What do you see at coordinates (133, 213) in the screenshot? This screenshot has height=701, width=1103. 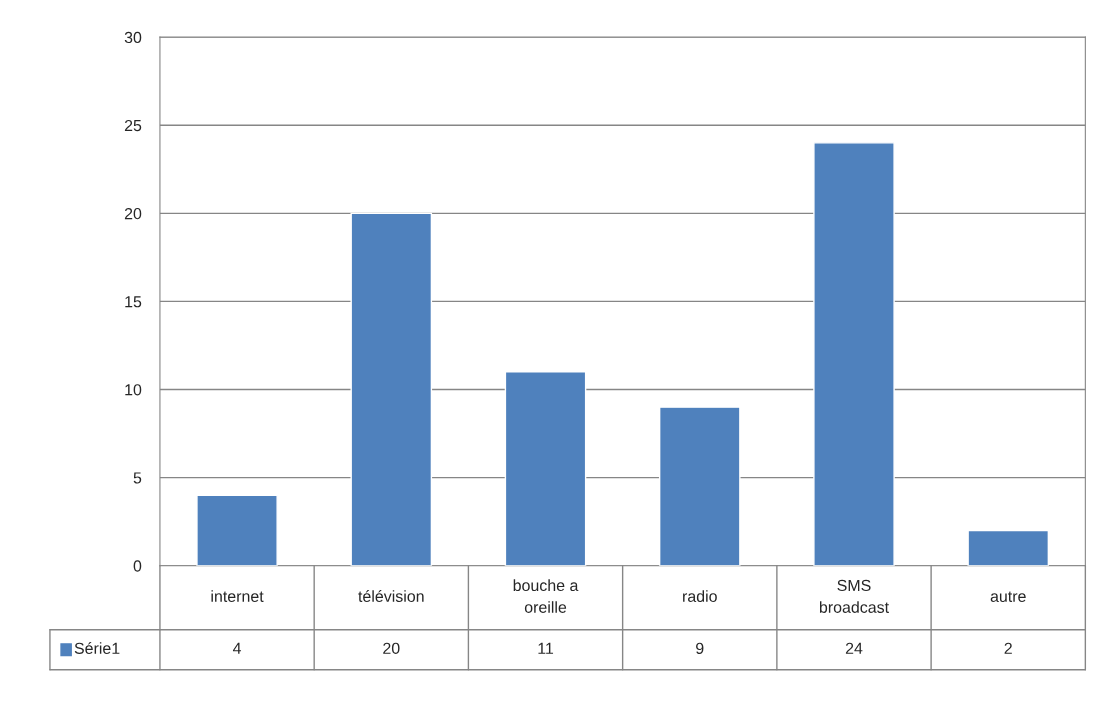 I see `y-tick-label: 20` at bounding box center [133, 213].